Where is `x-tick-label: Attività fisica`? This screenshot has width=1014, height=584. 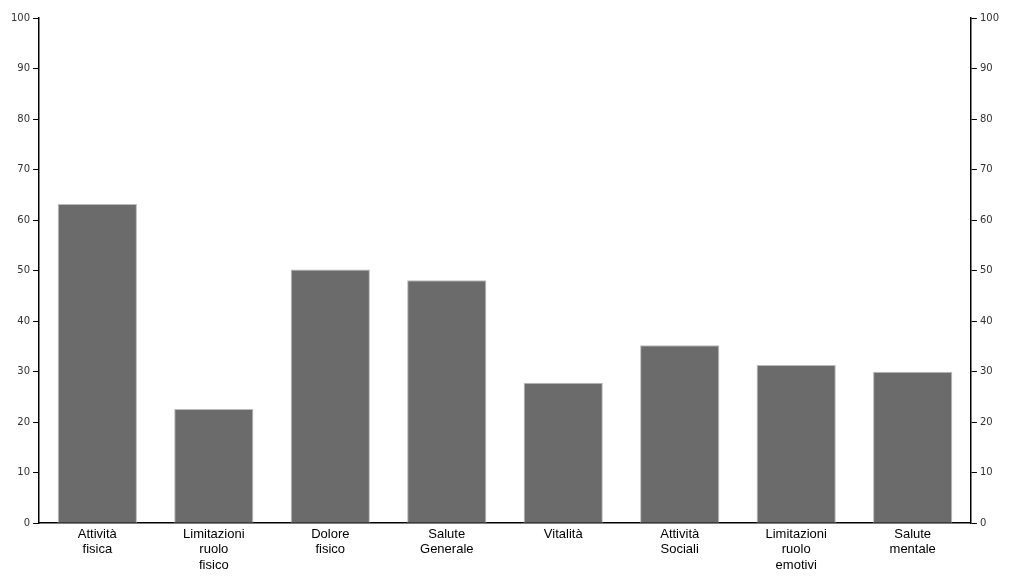
x-tick-label: Attività fisica is located at coordinates (97, 541).